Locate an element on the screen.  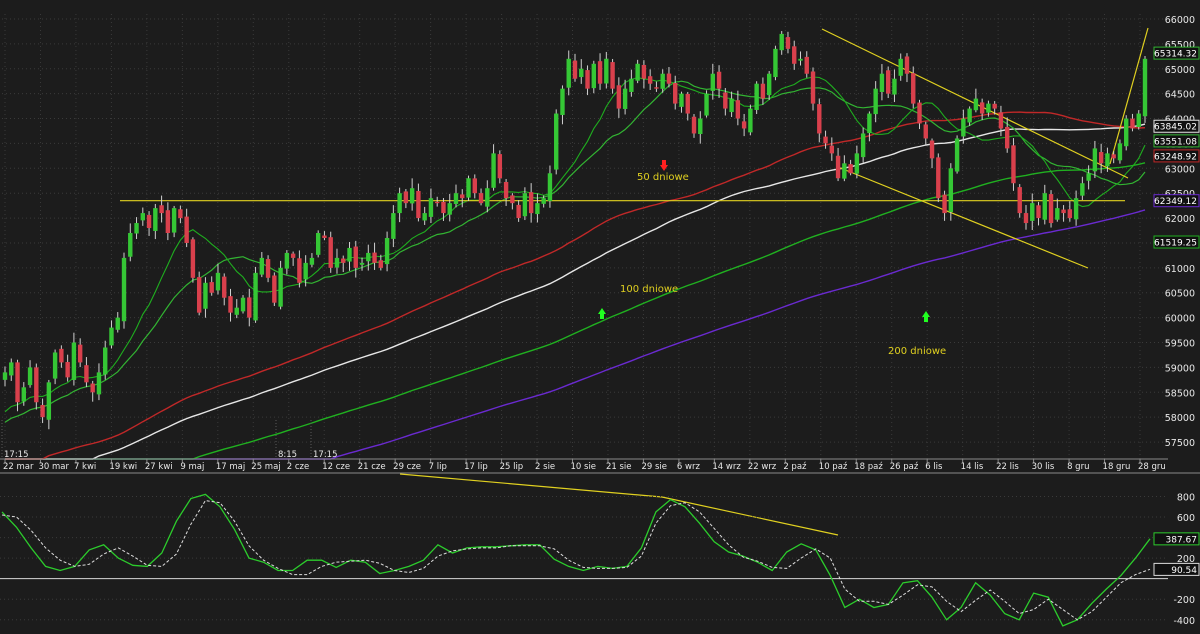
date-tick-label: 7 kwi is located at coordinates (85, 467).